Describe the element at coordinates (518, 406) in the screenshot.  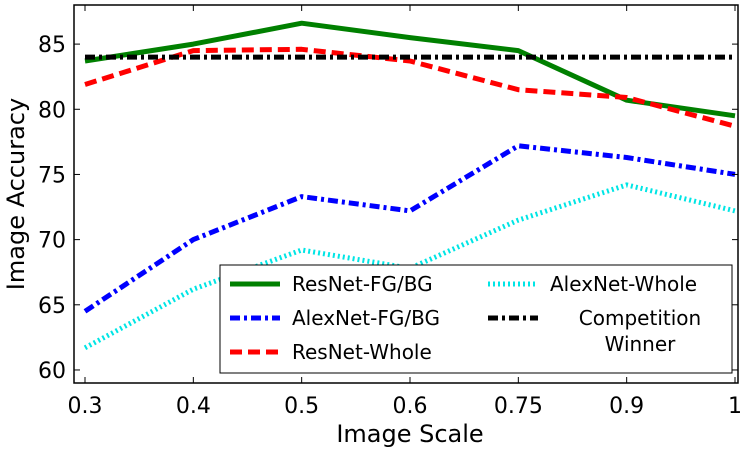
I see `x-tick-label: 0.75` at that location.